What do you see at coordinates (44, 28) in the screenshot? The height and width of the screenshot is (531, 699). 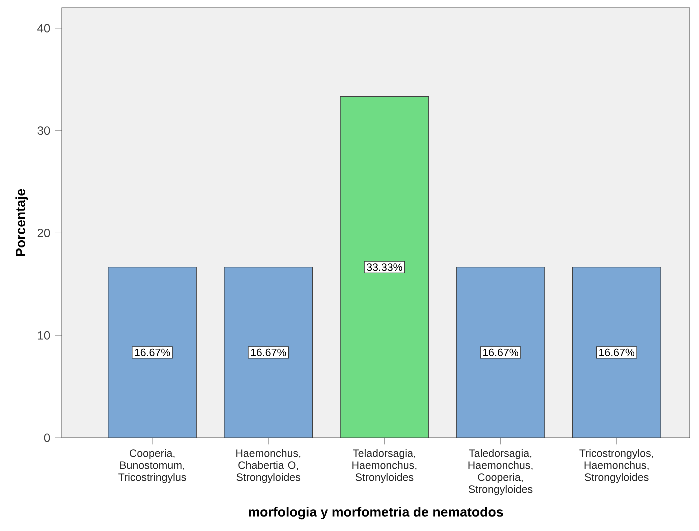 I see `y-tick-label: 40` at bounding box center [44, 28].